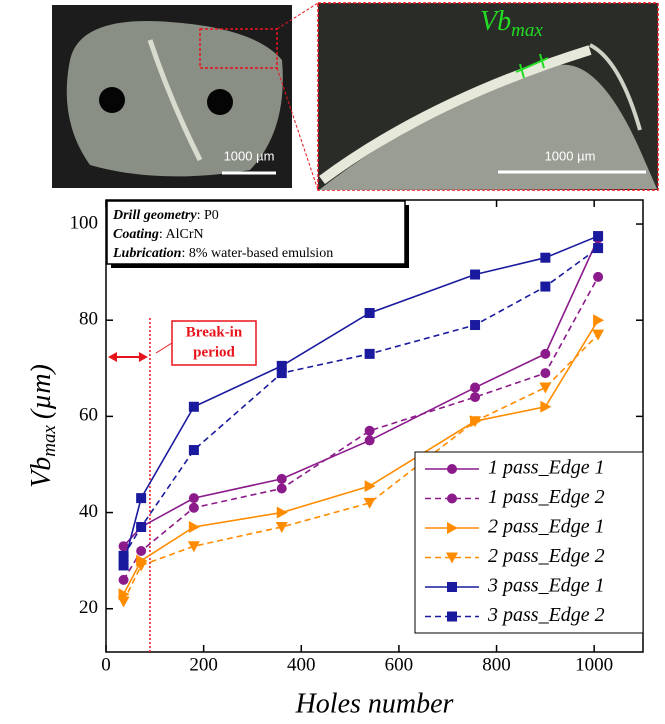  I want to click on vb-sub: max, so click(527, 30).